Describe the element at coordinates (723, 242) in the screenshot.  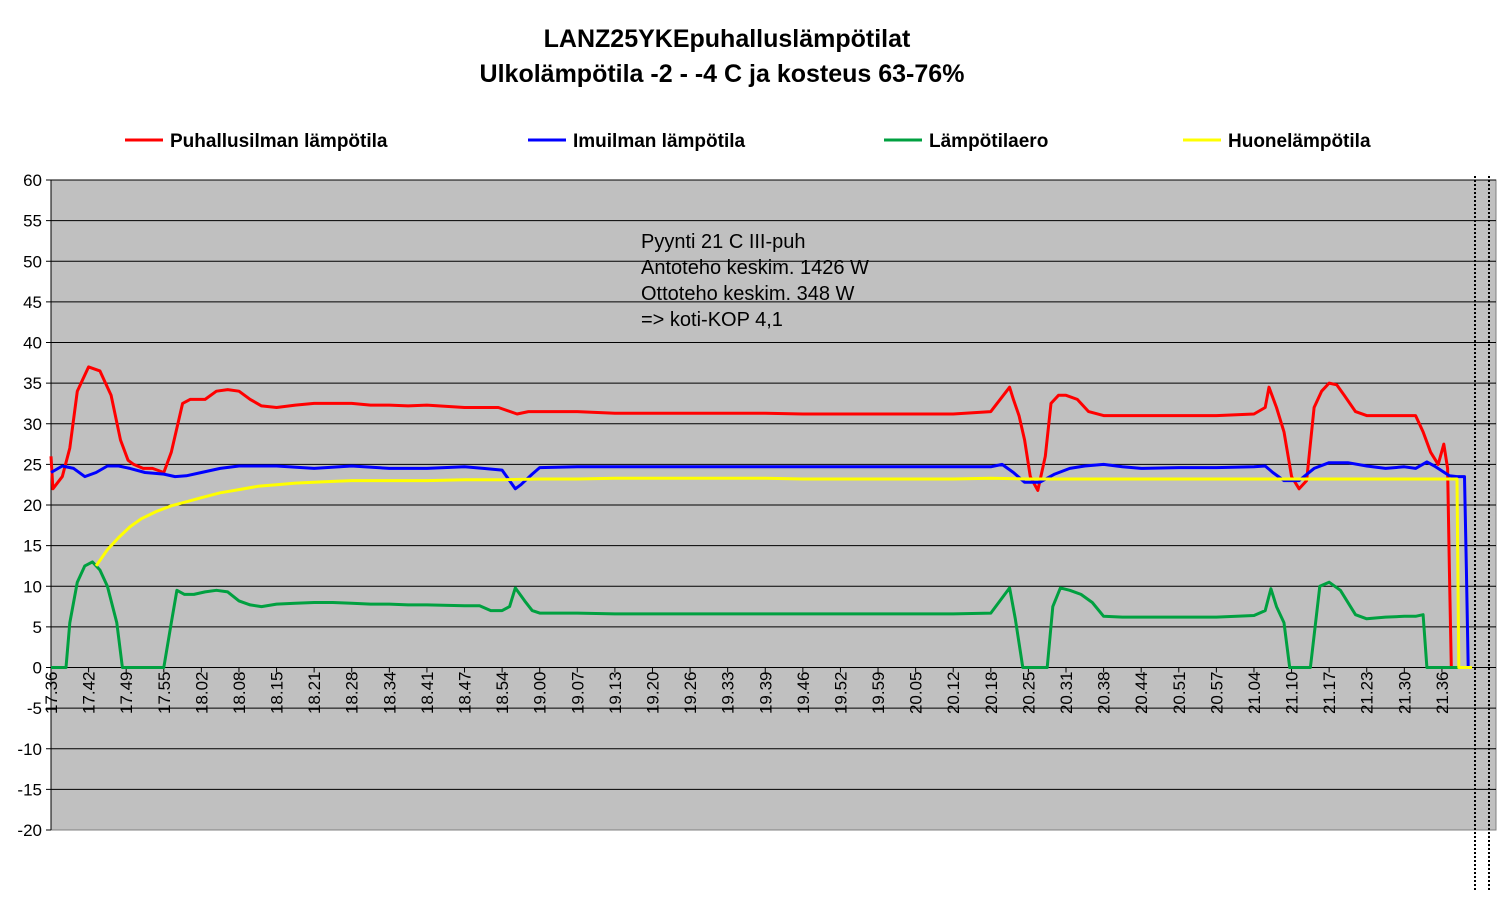
I see `annotation-line-1: Pyynti 21 C III-puh` at that location.